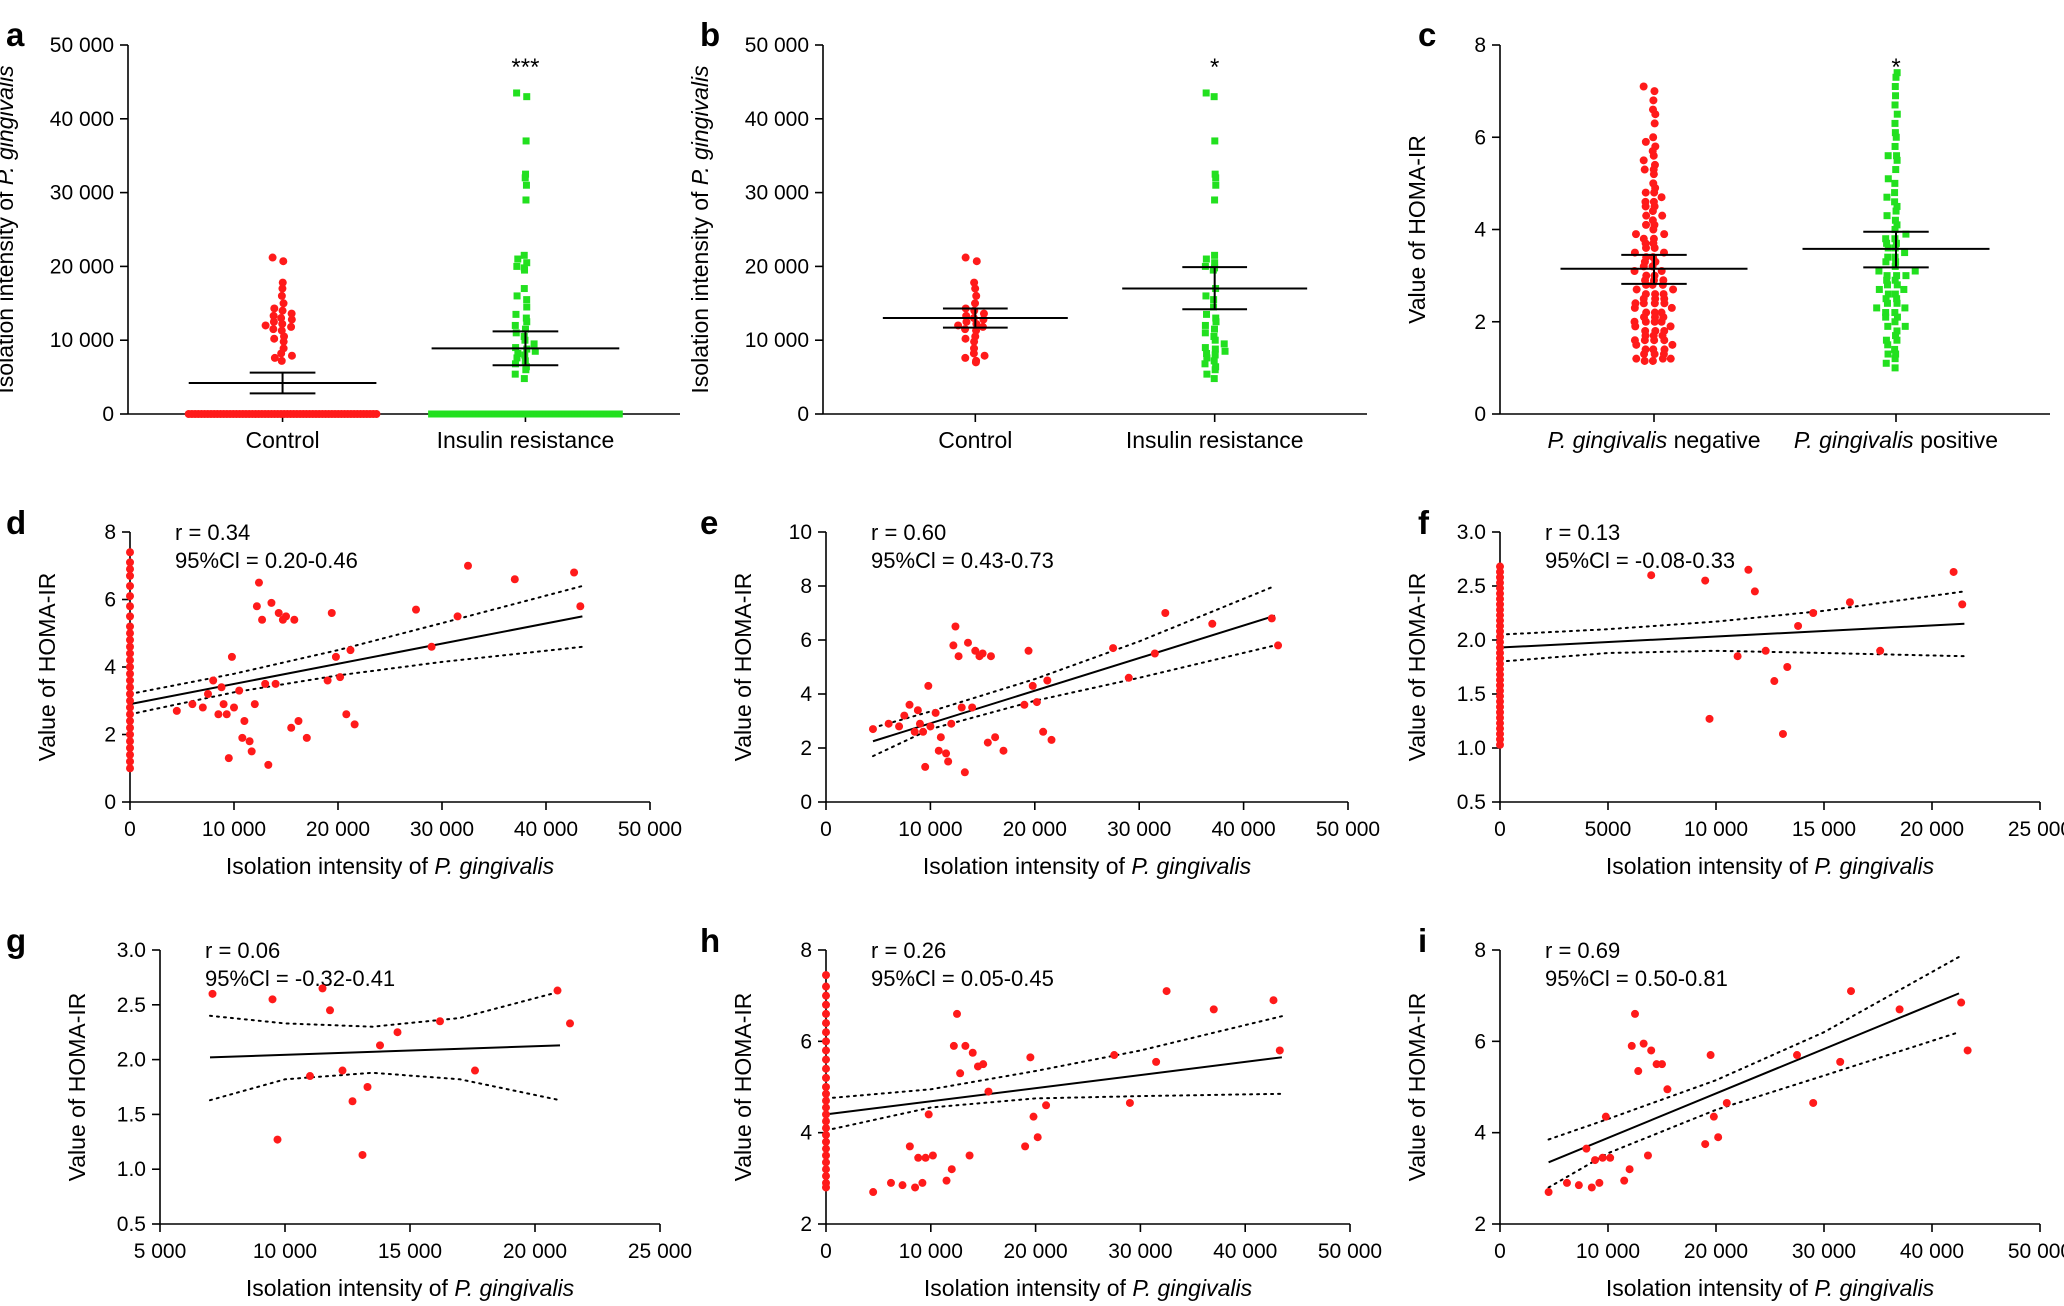  Describe the element at coordinates (1140, 1251) in the screenshot. I see `x-tick-label: 30 000` at that location.